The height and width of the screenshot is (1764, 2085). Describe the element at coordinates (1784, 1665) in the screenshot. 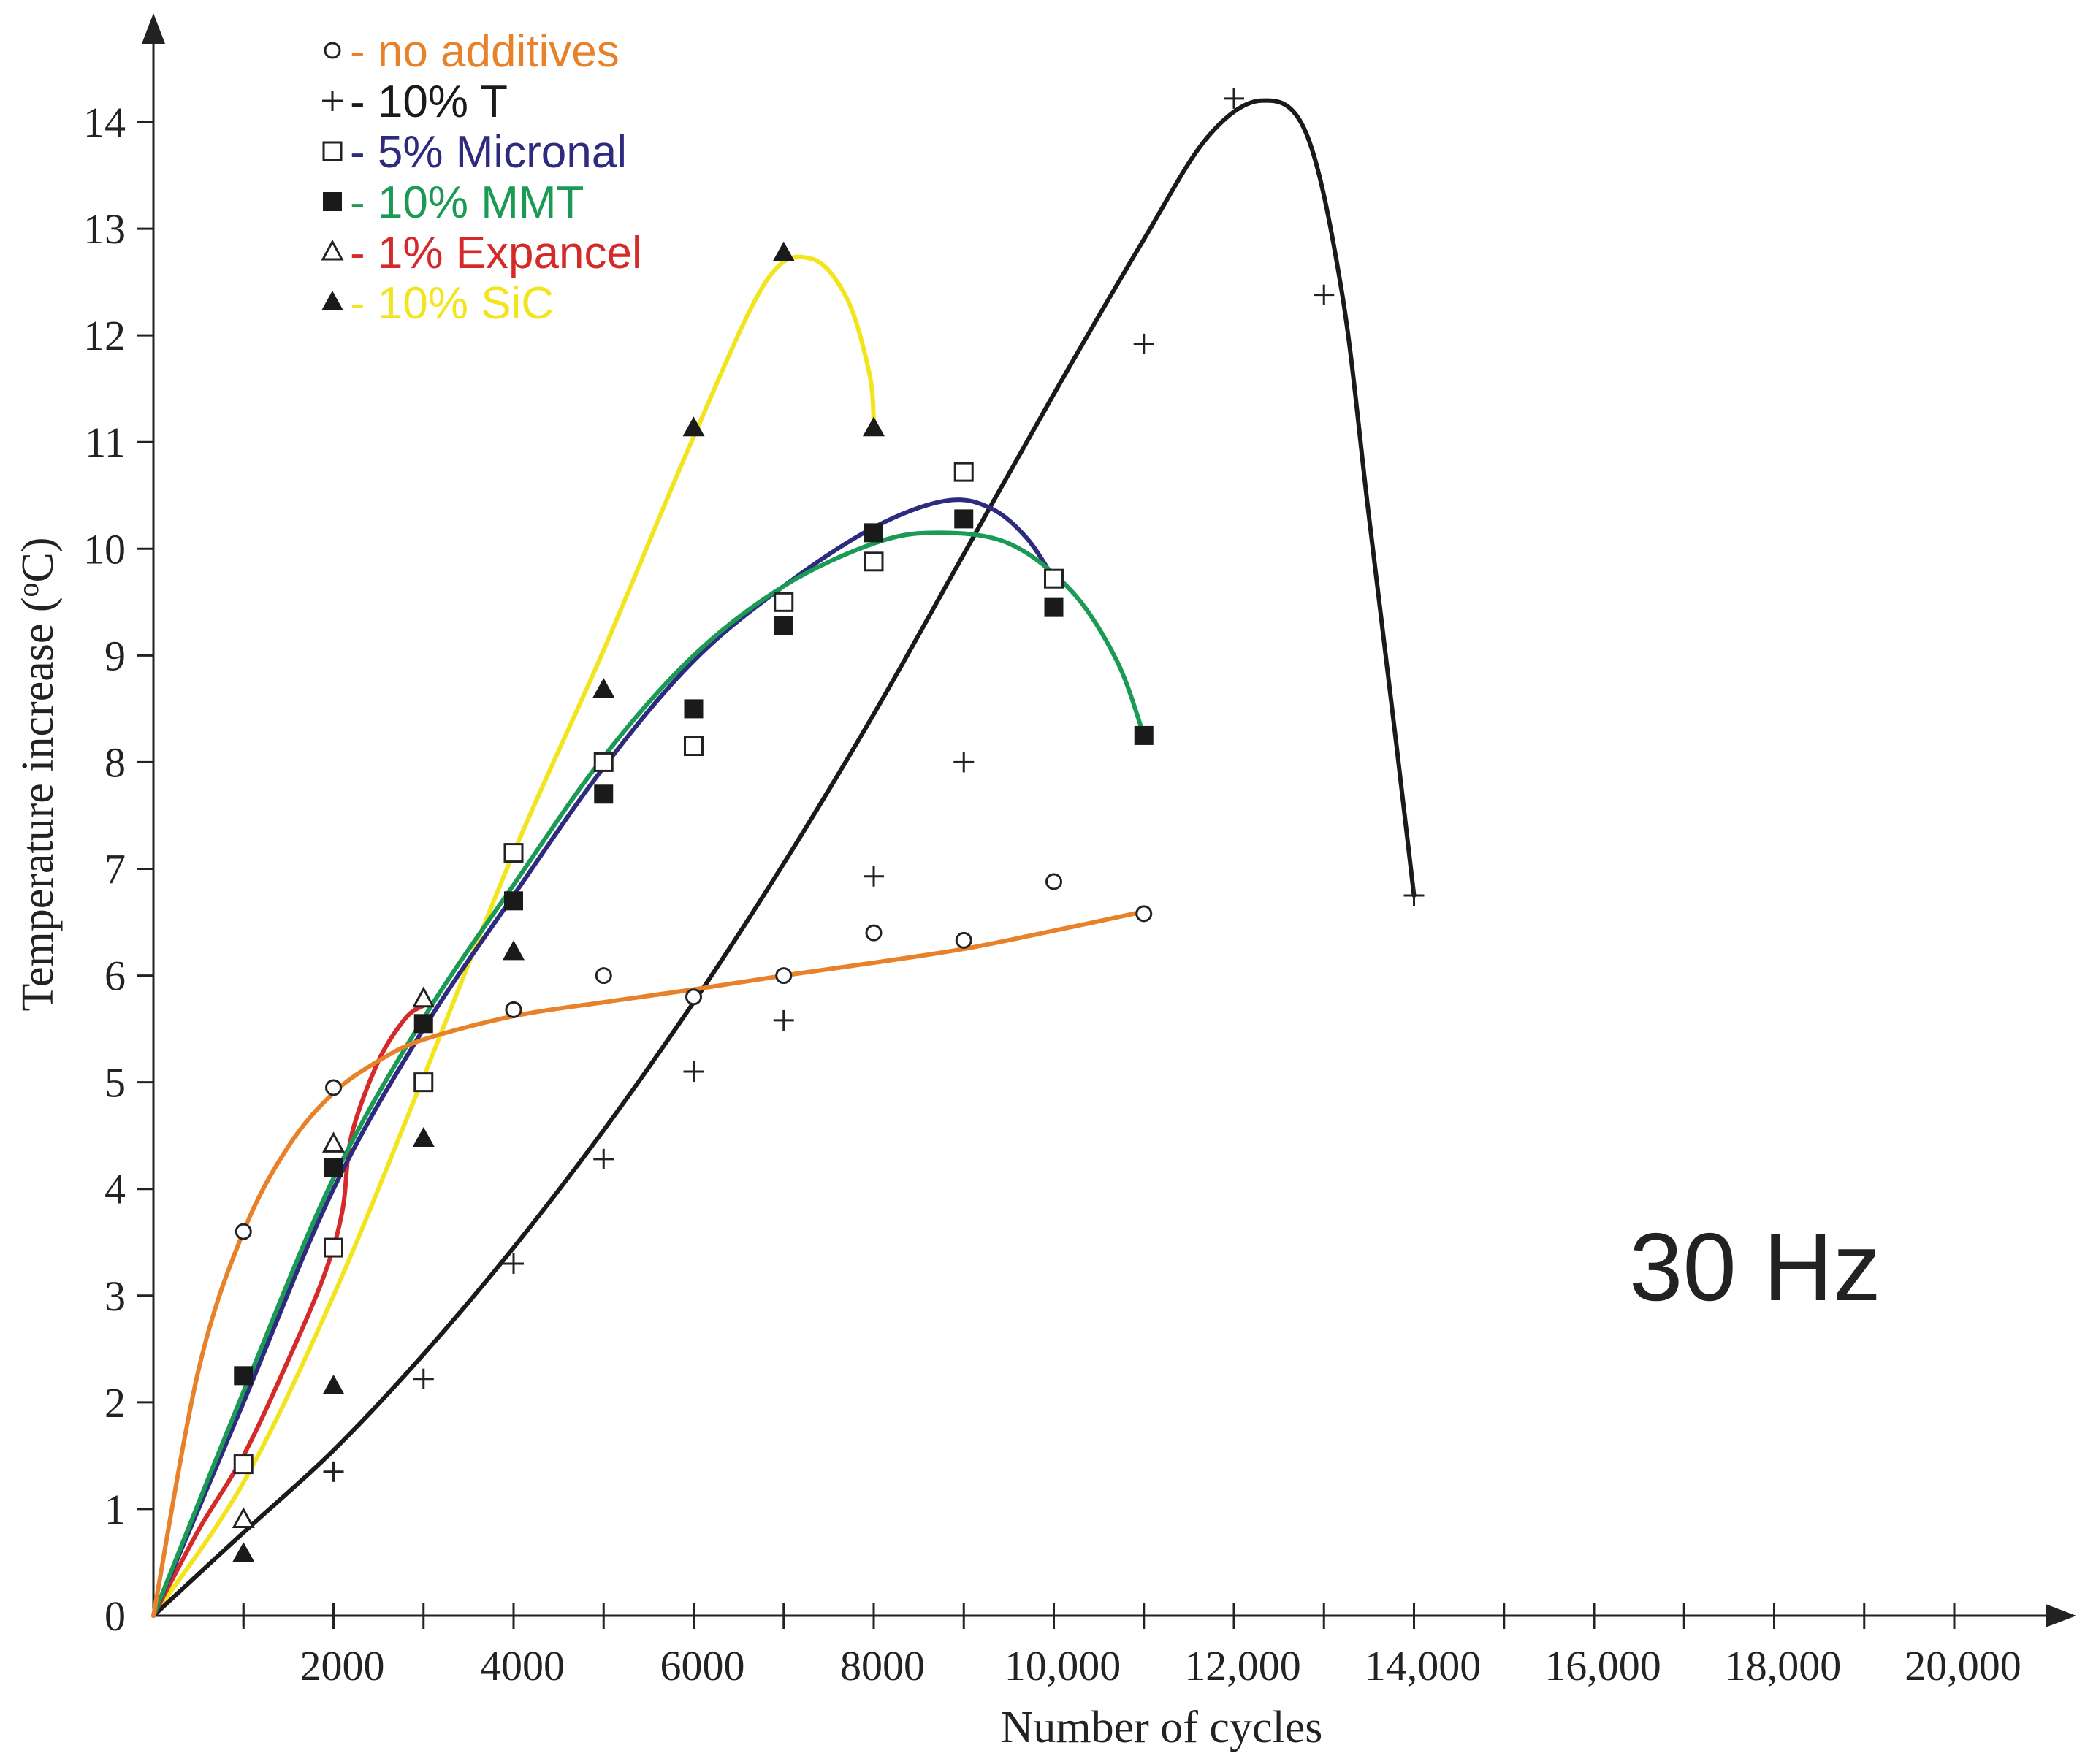

I see `x-tick-label: 18,000` at that location.